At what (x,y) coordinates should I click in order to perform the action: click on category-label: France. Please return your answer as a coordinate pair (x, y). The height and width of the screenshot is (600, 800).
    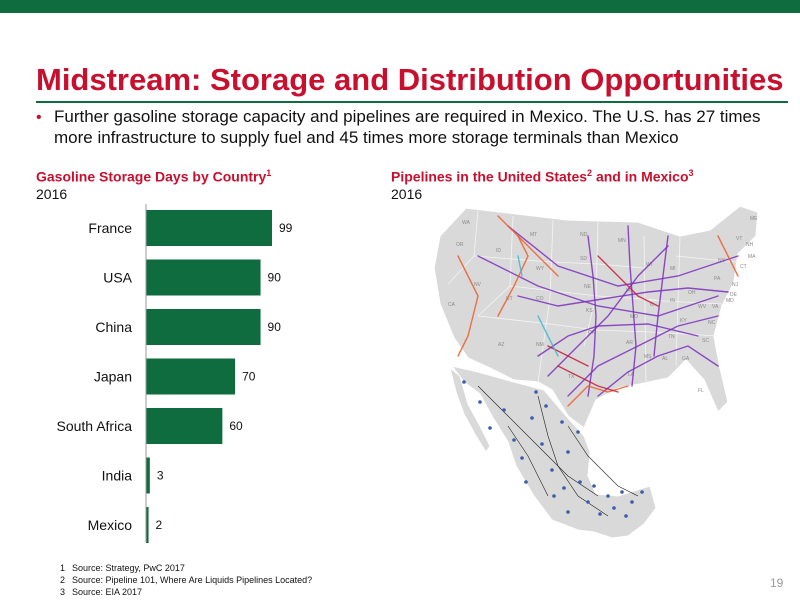
    Looking at the image, I should click on (110, 228).